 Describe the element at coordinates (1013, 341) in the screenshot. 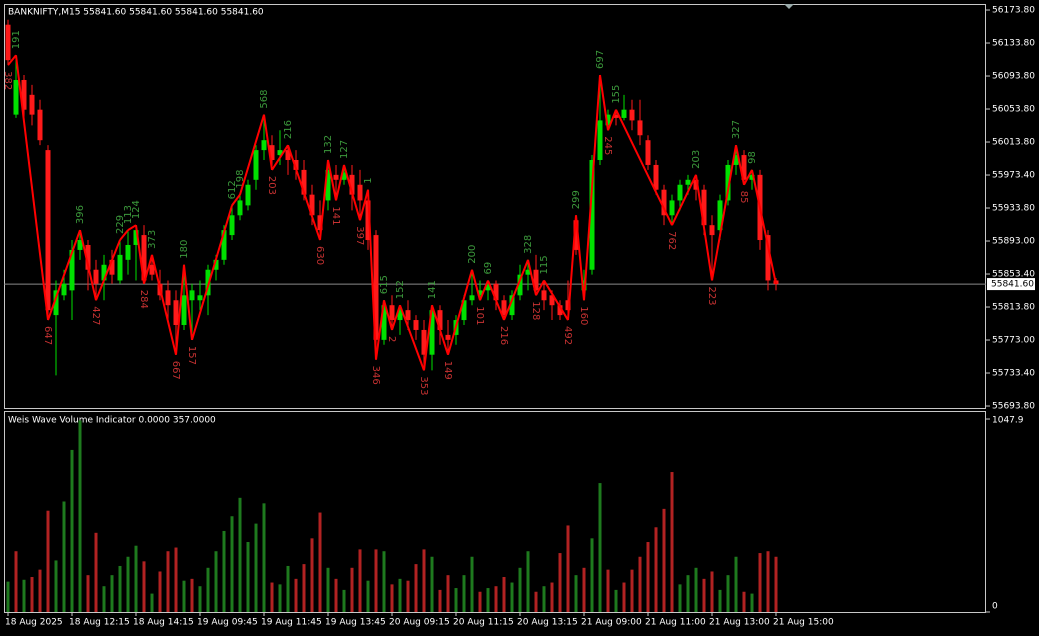

I see `y-tick-label: 55773.00` at that location.